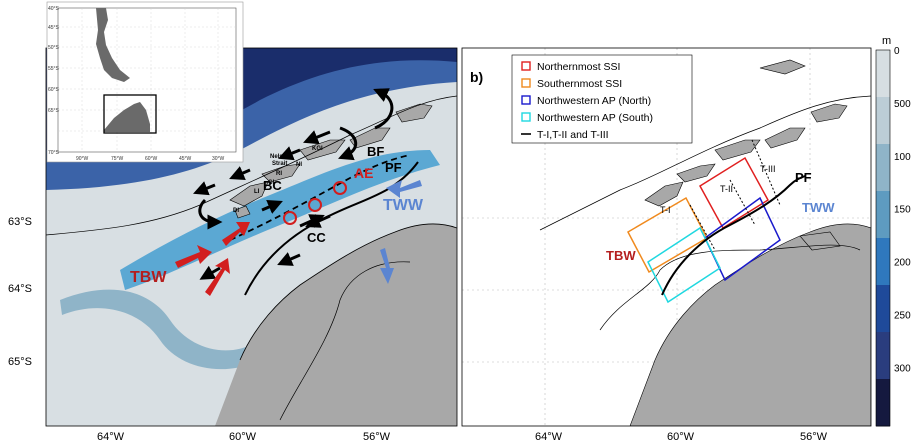  I want to click on inset-lon-tick: 45°W, so click(185, 159).